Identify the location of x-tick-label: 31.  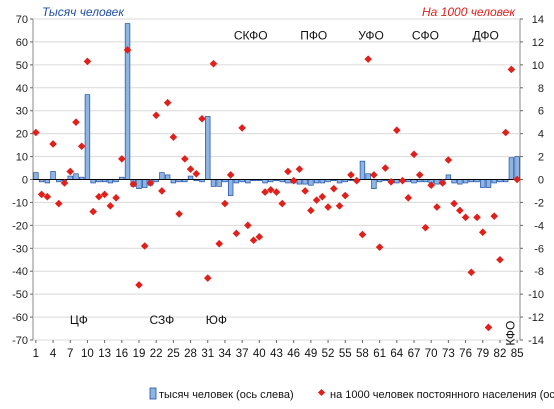
(207, 354).